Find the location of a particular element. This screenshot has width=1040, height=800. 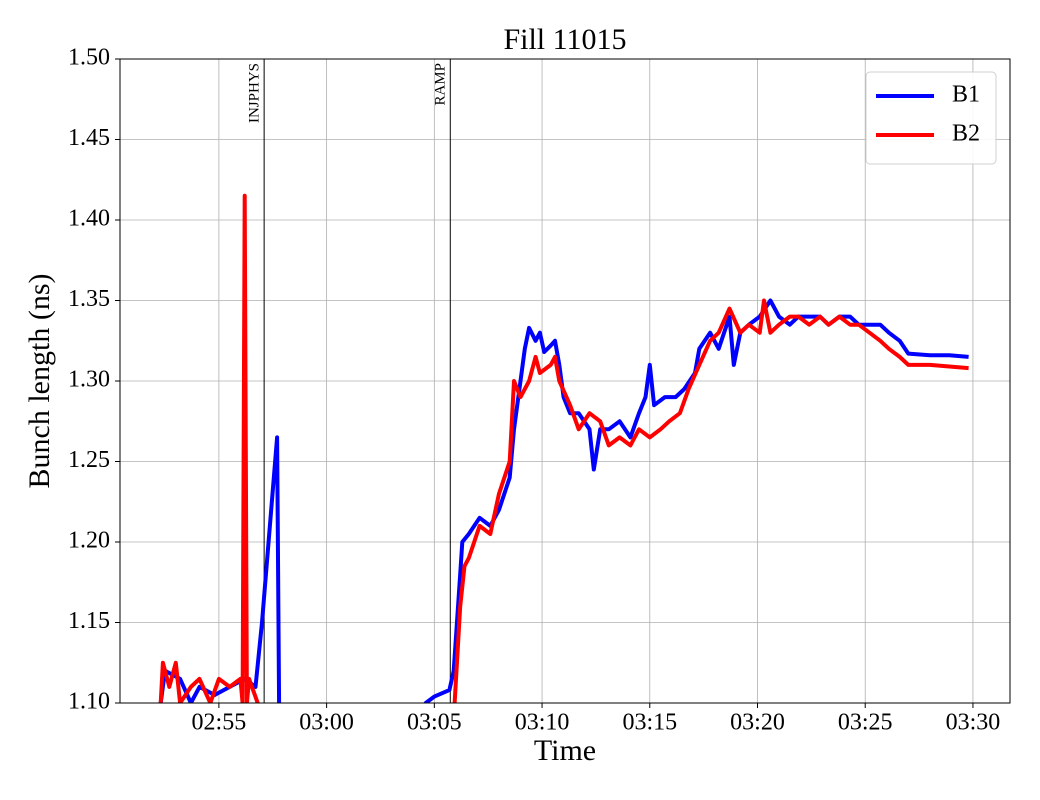

x-tick-label: 02:55 is located at coordinates (219, 723).